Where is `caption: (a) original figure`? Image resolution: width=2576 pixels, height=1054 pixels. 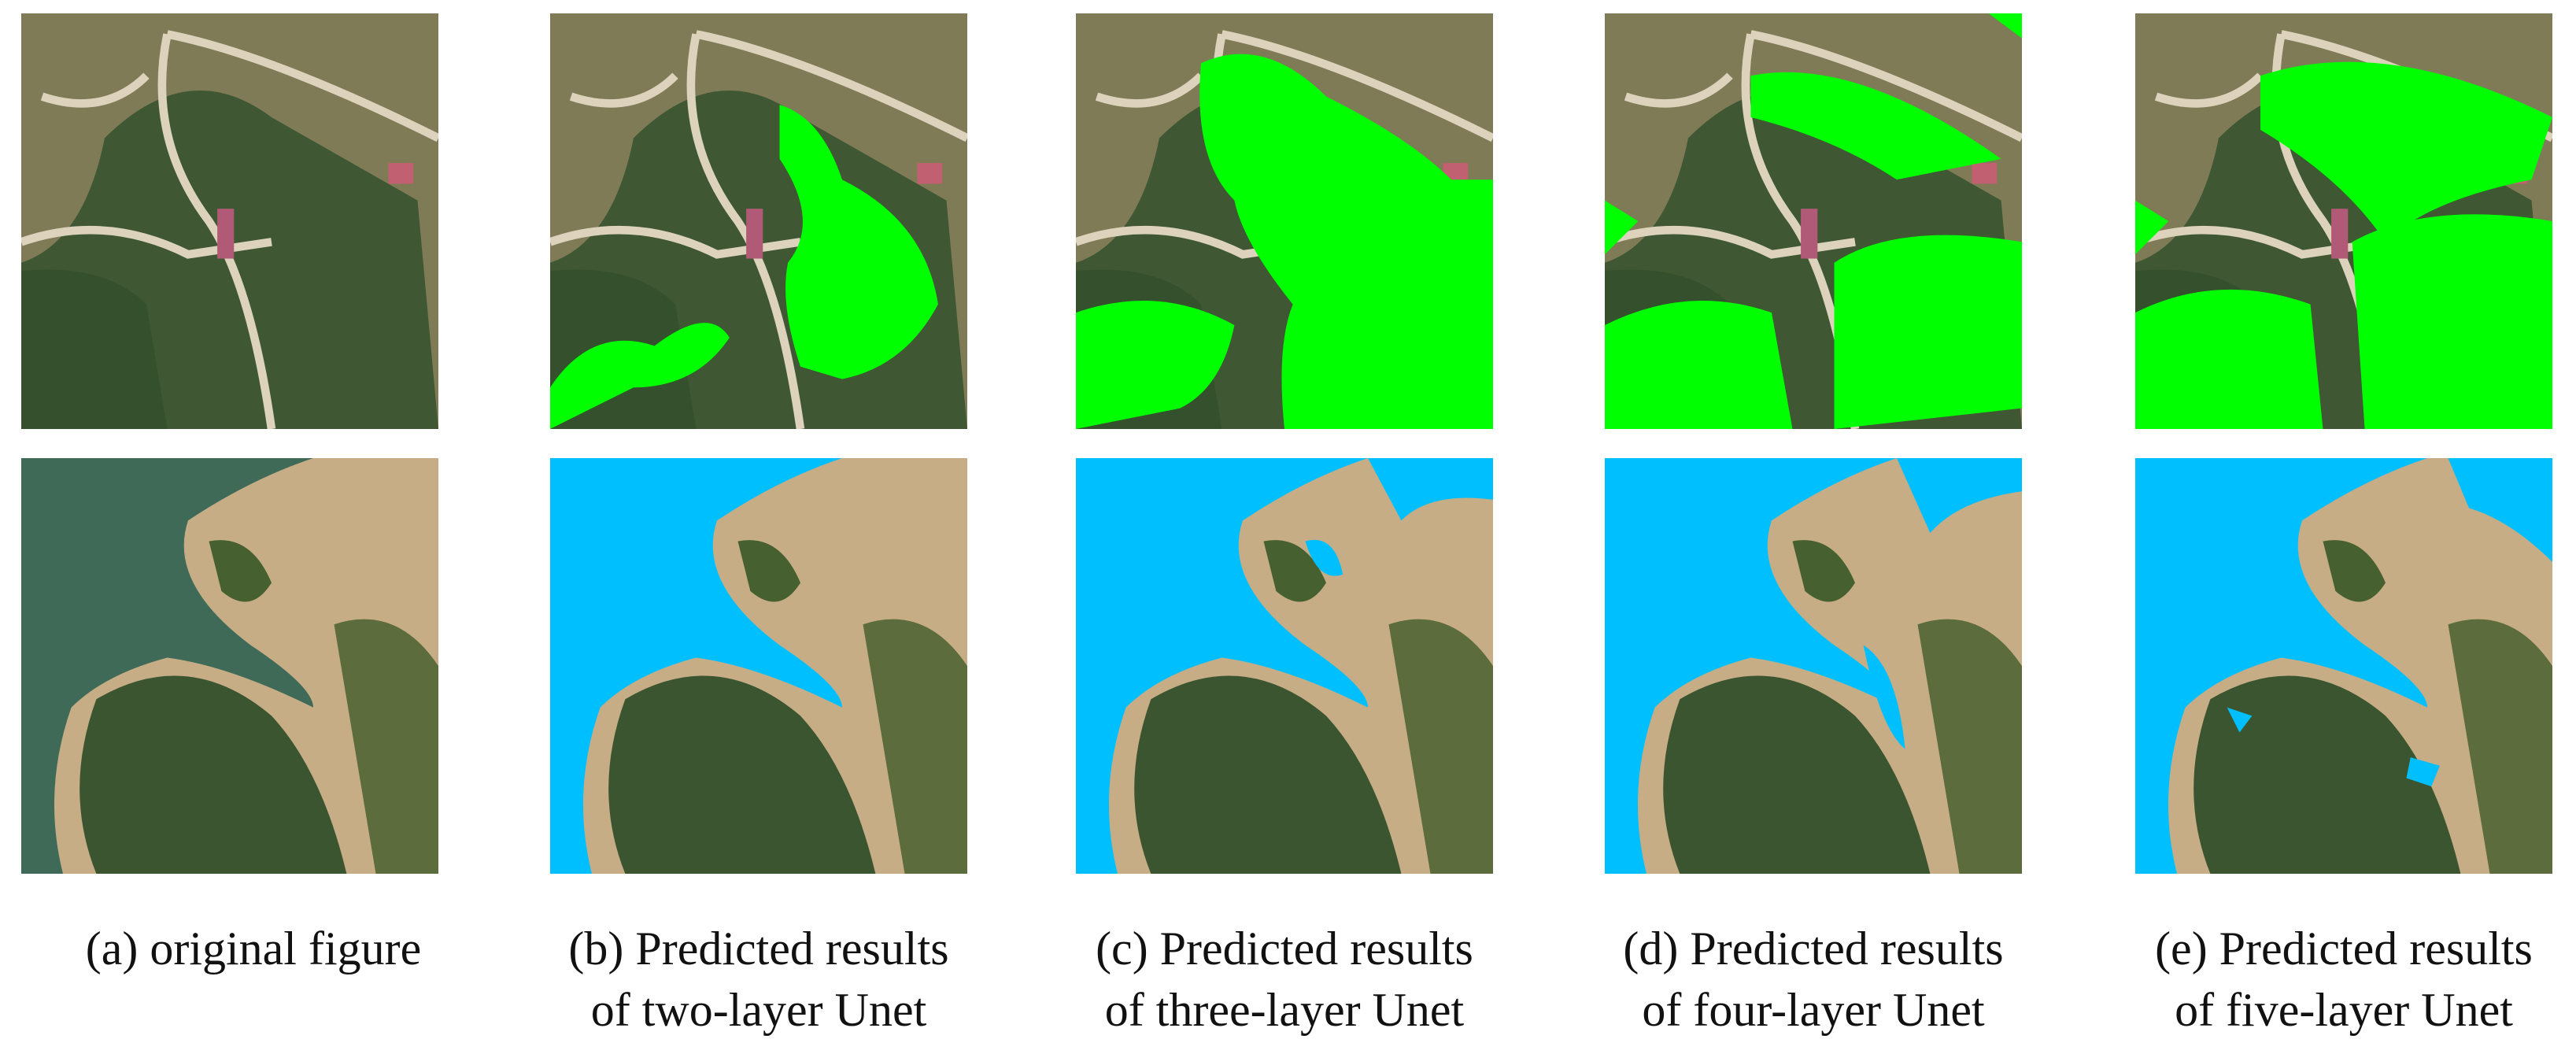
caption: (a) original figure is located at coordinates (253, 948).